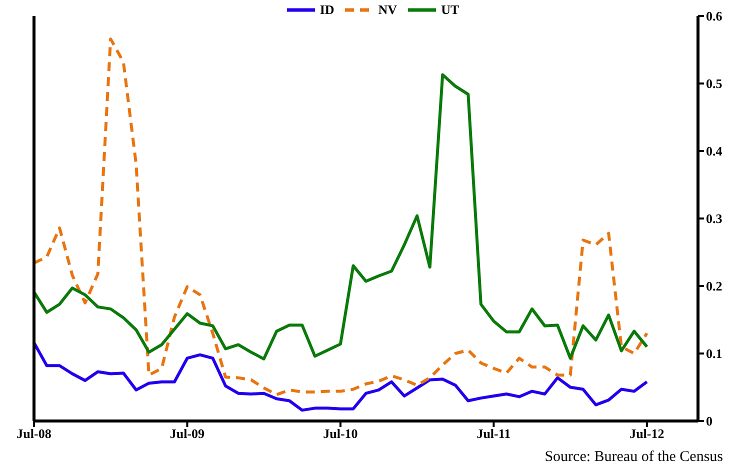 This screenshot has height=471, width=745. I want to click on x-tick-label: Jul-11, so click(493, 434).